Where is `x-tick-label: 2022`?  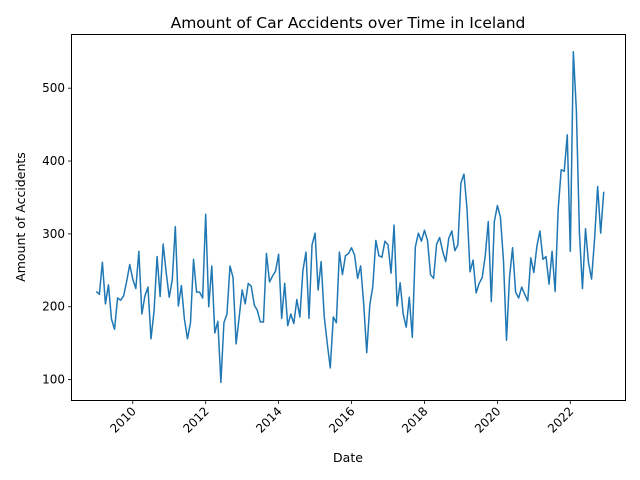
x-tick-label: 2022 is located at coordinates (560, 419).